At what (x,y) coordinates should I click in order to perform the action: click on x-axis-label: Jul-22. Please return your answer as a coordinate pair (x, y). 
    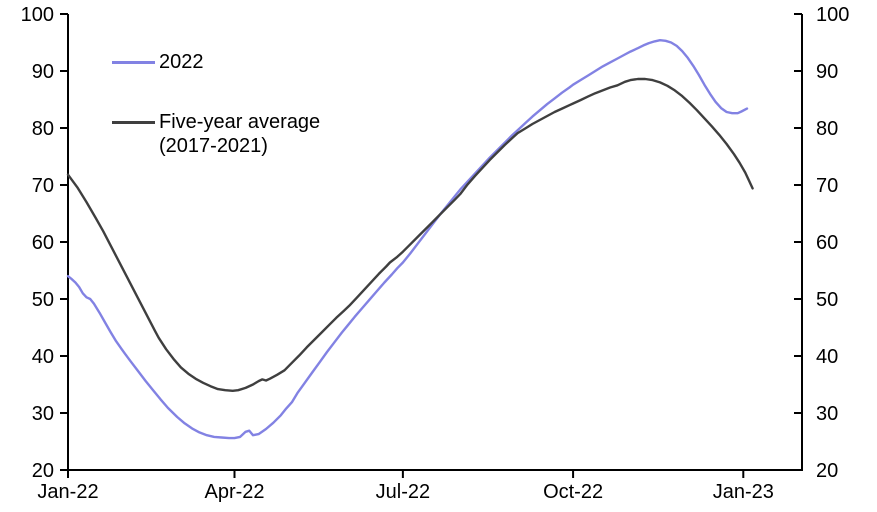
    Looking at the image, I should click on (403, 492).